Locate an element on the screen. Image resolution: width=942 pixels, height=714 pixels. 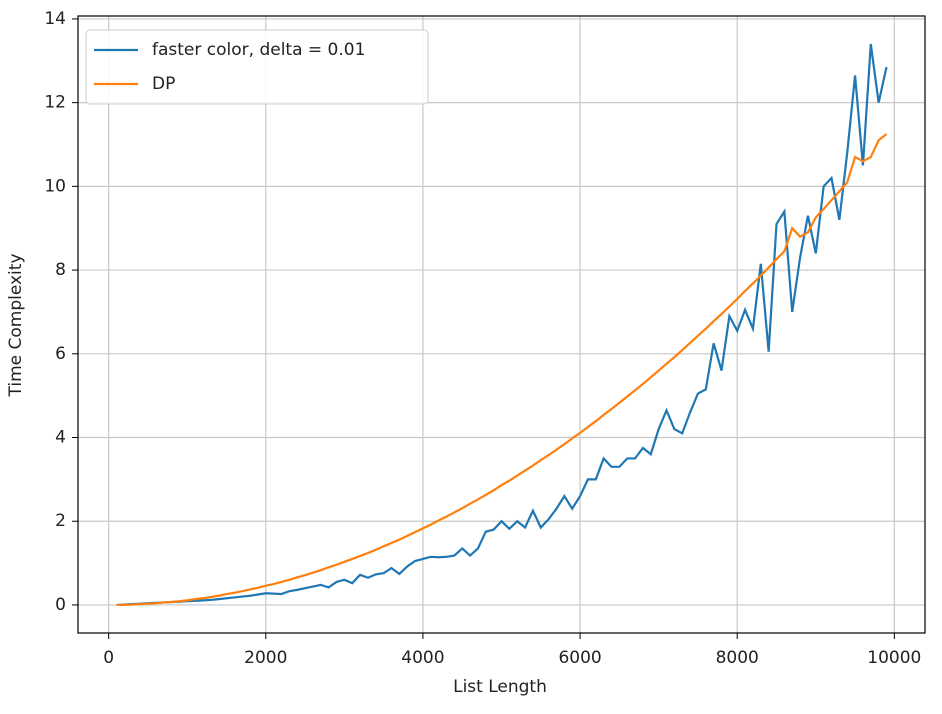
legend-label: DP is located at coordinates (163, 84).